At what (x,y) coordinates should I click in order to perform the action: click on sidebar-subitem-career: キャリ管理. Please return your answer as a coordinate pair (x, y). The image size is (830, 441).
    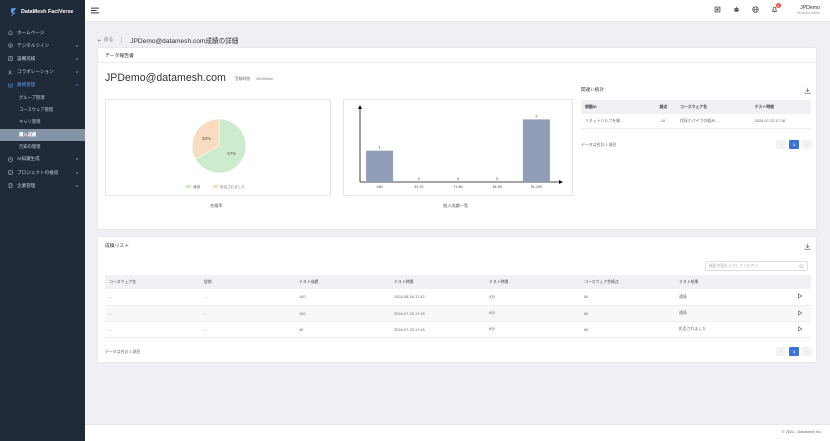
    Looking at the image, I should click on (30, 122).